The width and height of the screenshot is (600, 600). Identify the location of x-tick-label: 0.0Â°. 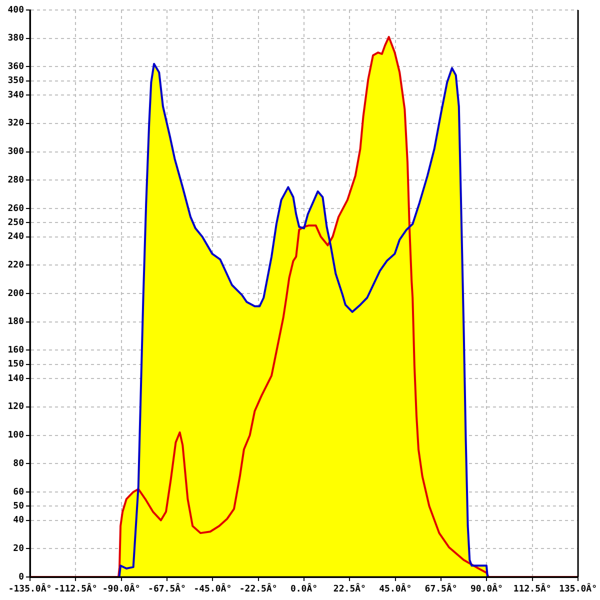
(304, 588).